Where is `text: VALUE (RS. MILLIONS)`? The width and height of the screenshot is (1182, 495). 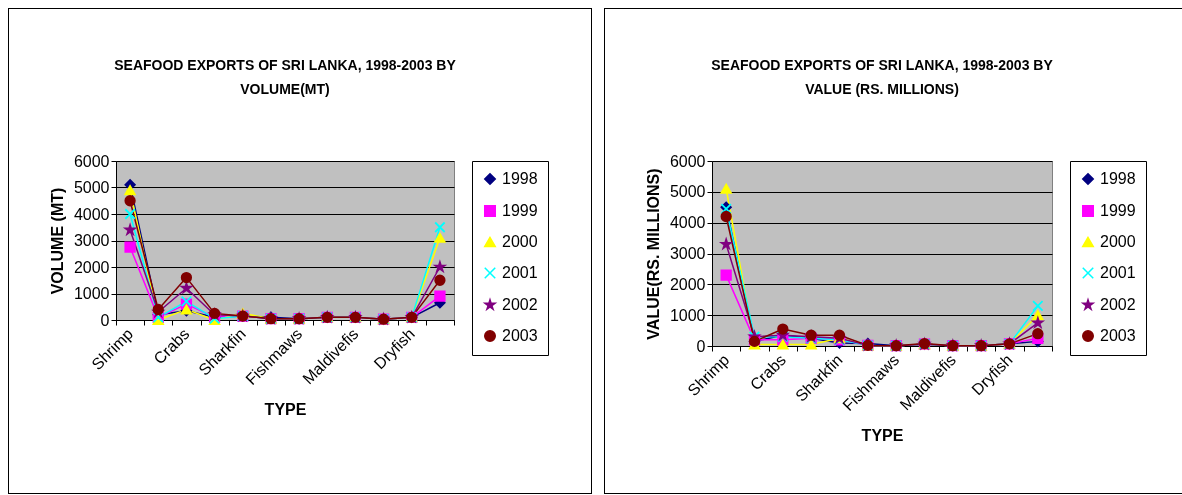
text: VALUE (RS. MILLIONS) is located at coordinates (882, 89).